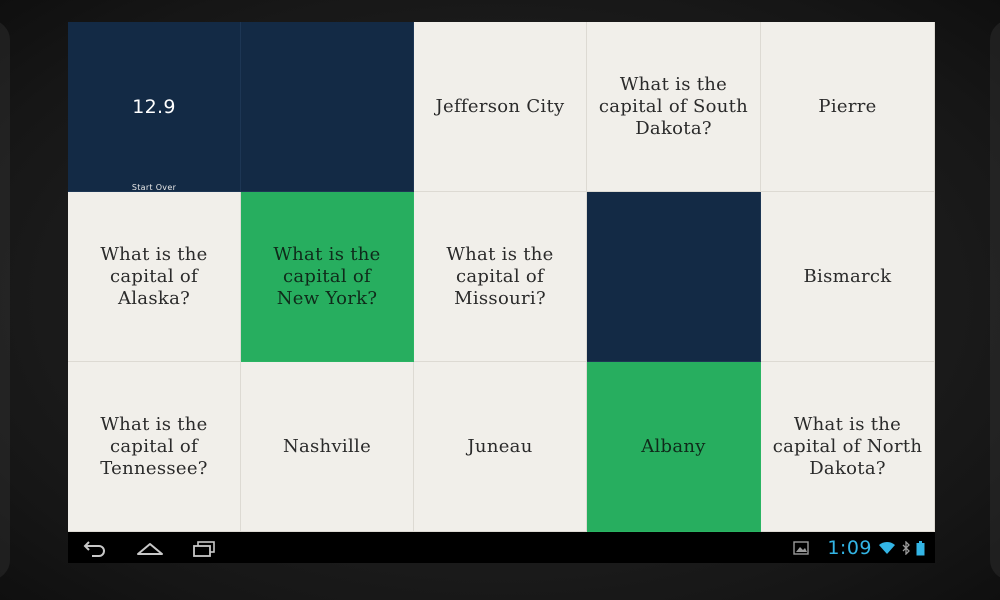  I want to click on tile-answer-nashville: Nashville, so click(327, 447).